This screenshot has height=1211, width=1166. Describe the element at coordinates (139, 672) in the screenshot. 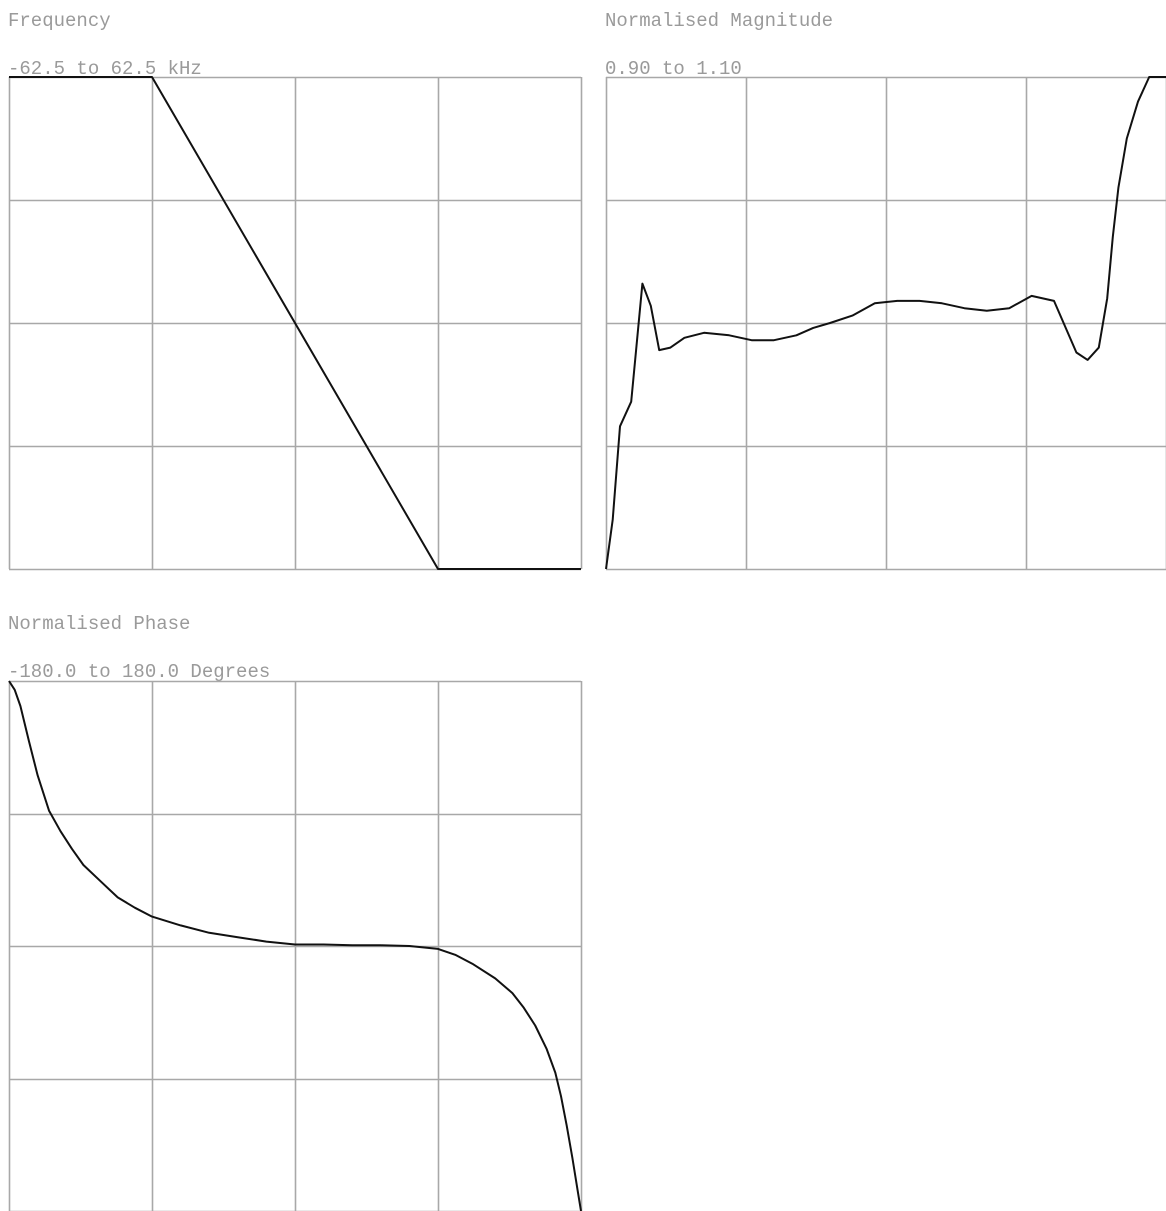

I see `phase-range-label: -180.0 to 180.0 Degrees` at that location.